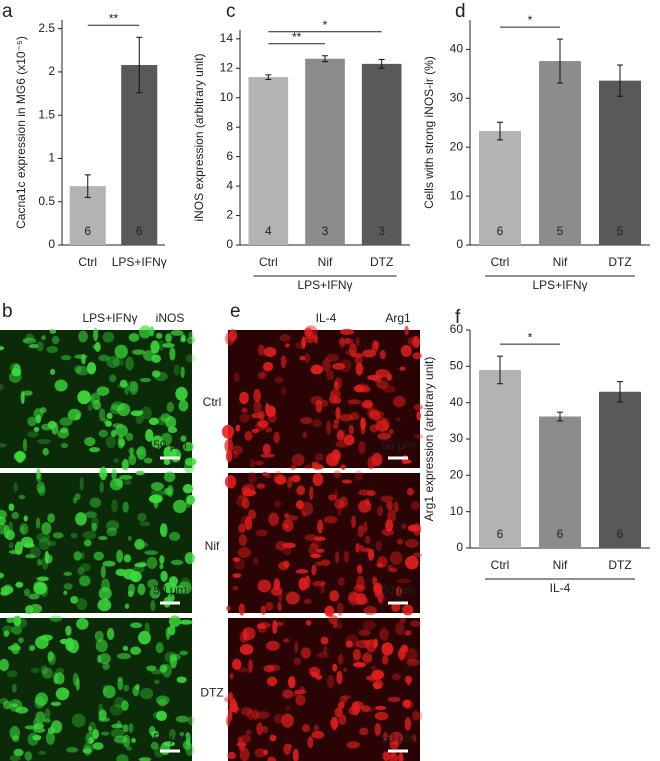  Describe the element at coordinates (457, 195) in the screenshot. I see `y-tick-label: 10` at that location.